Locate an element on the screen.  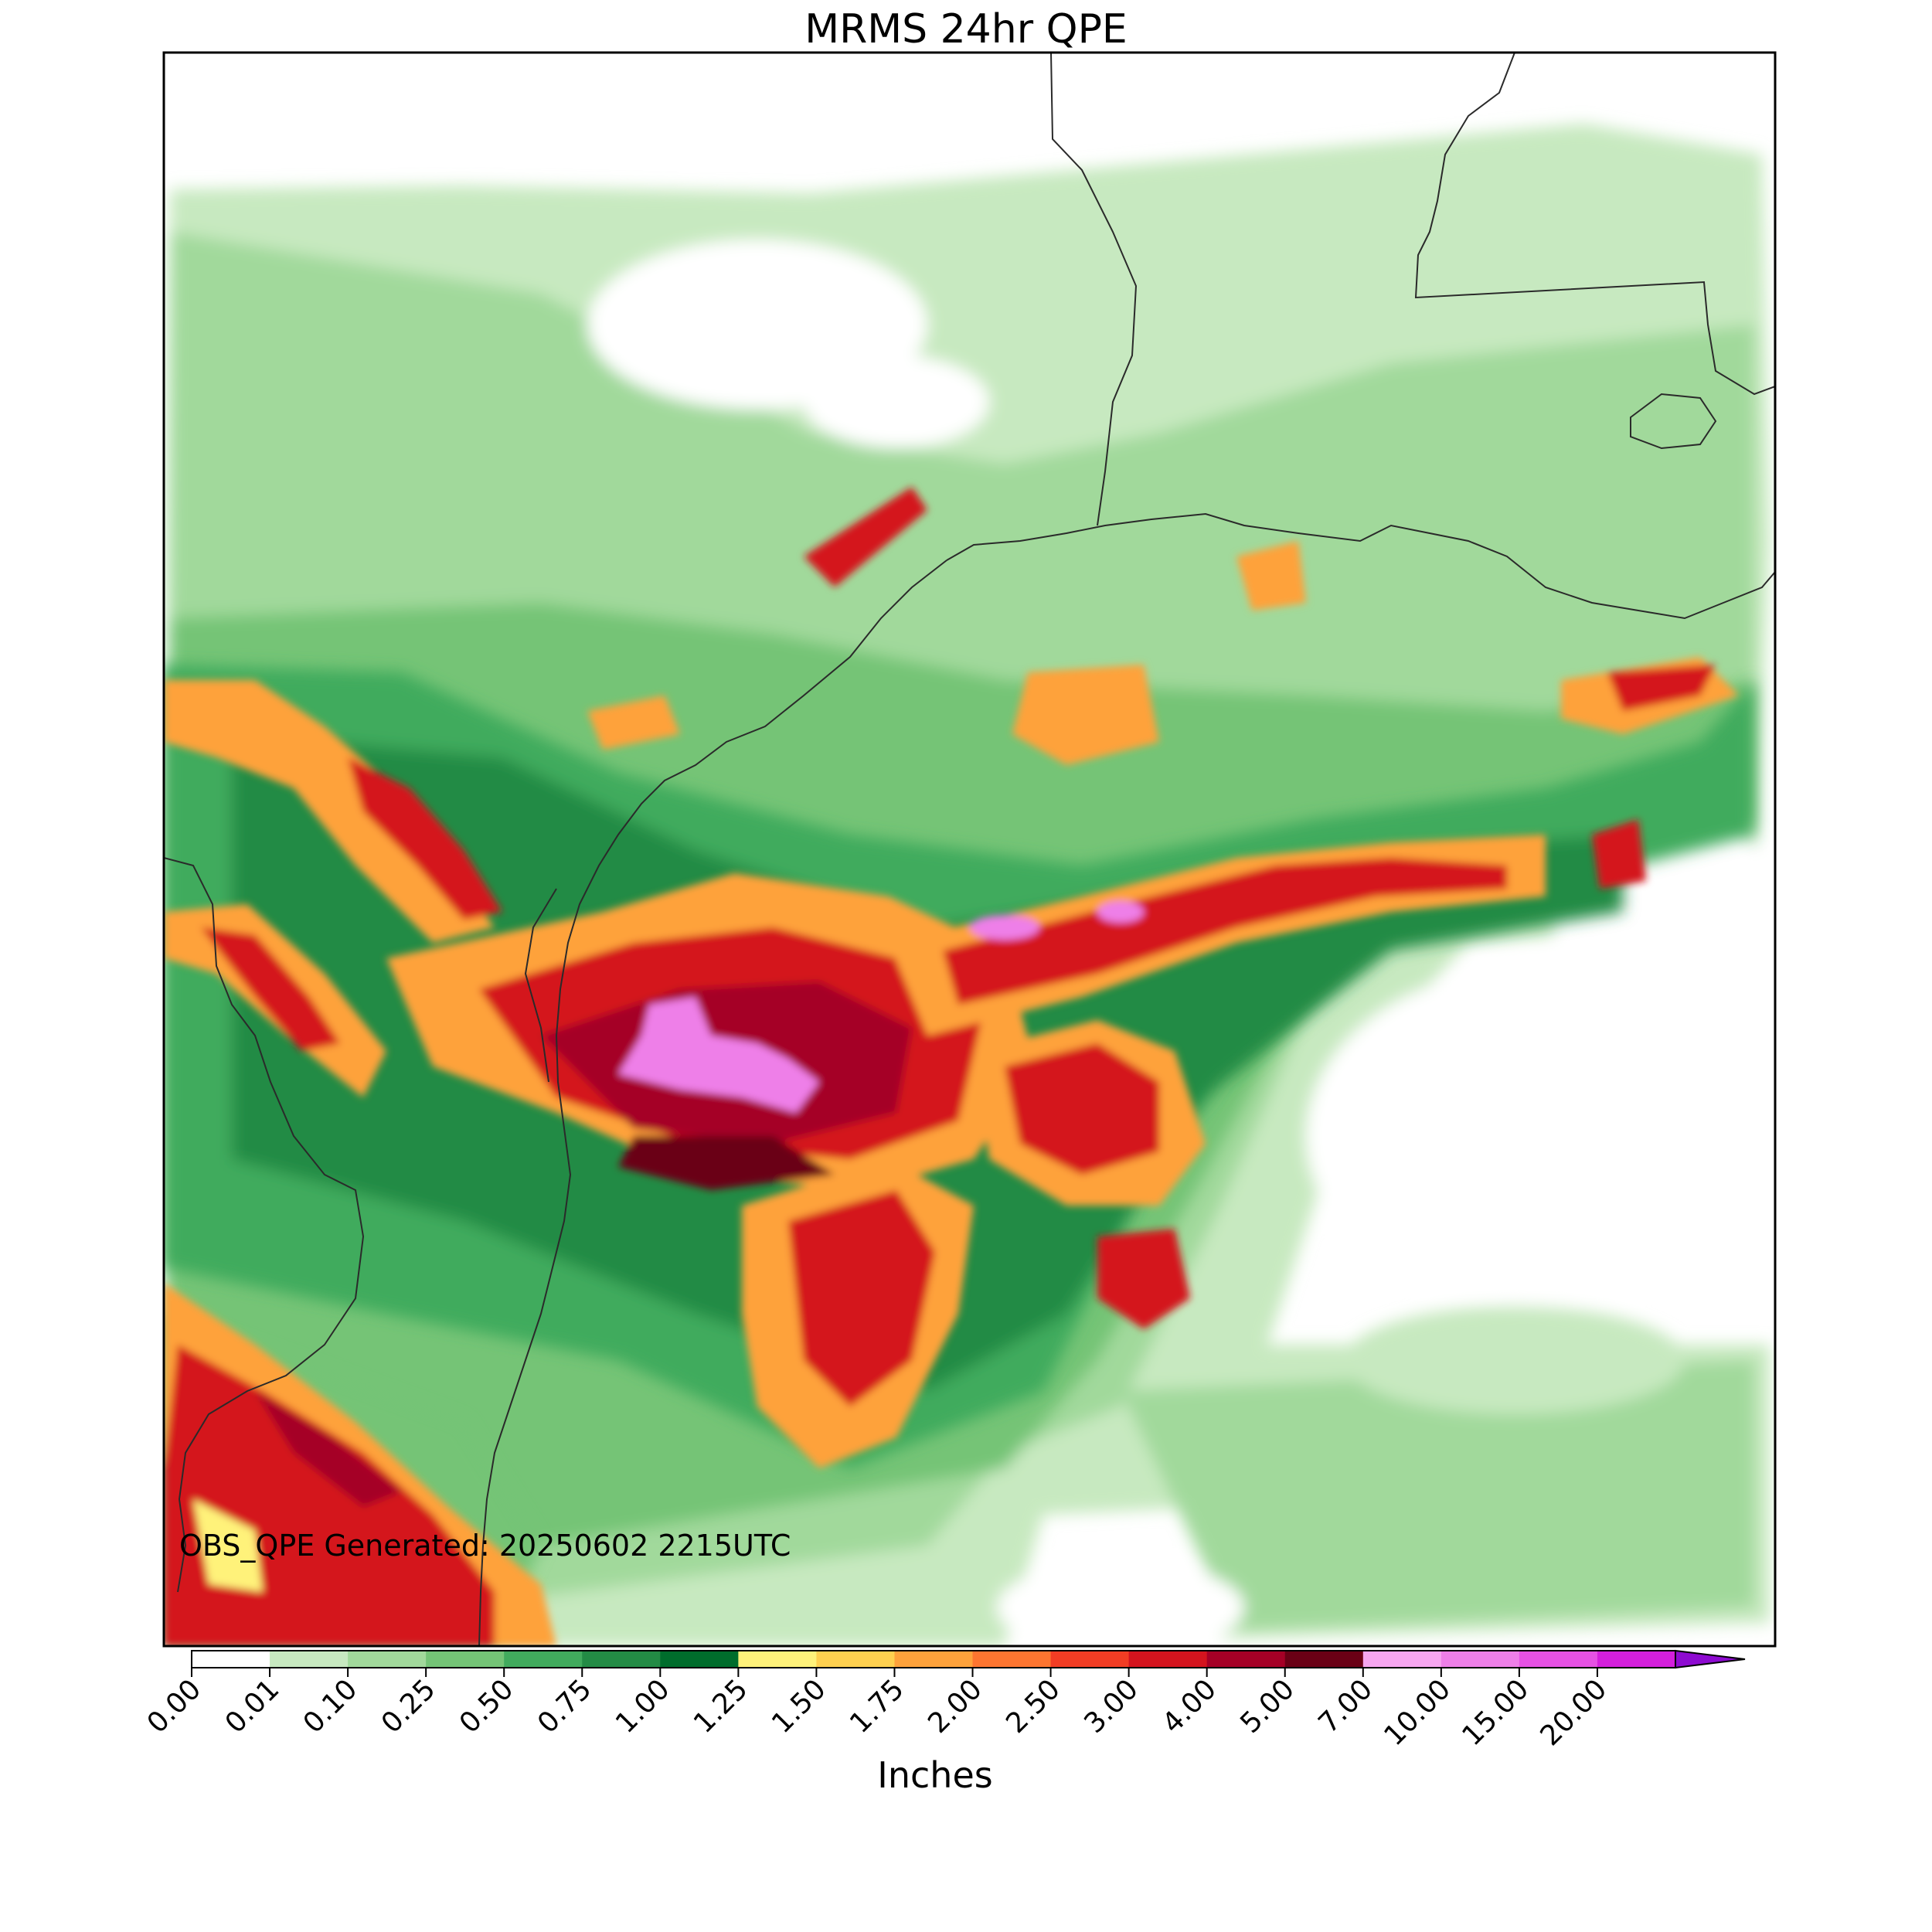
colorbar-tick-label: 0.01 is located at coordinates (253, 1707).